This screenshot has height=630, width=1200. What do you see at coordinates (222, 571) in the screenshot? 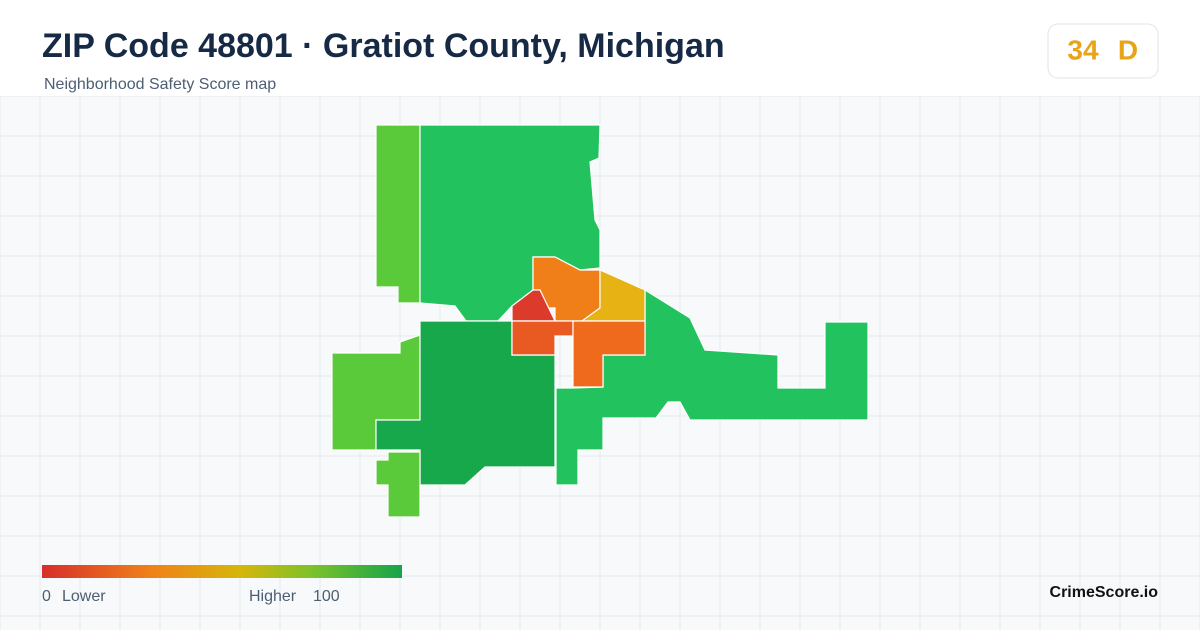
I see `legend-bar` at bounding box center [222, 571].